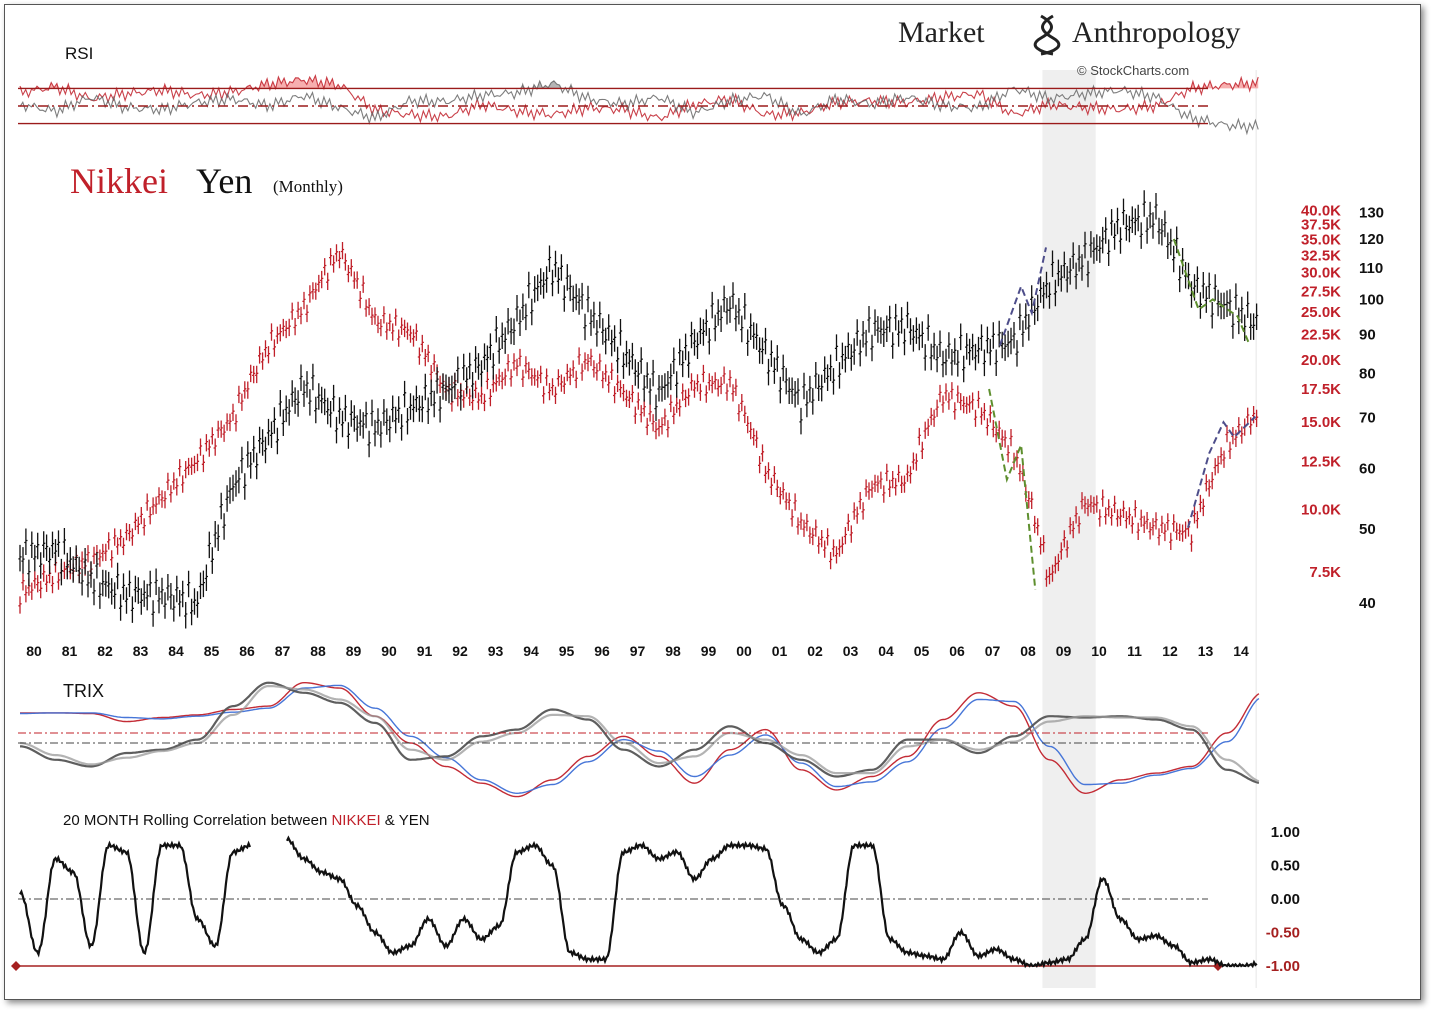 Image resolution: width=1431 pixels, height=1010 pixels. What do you see at coordinates (1099, 651) in the screenshot?
I see `x-tick-label: 10` at bounding box center [1099, 651].